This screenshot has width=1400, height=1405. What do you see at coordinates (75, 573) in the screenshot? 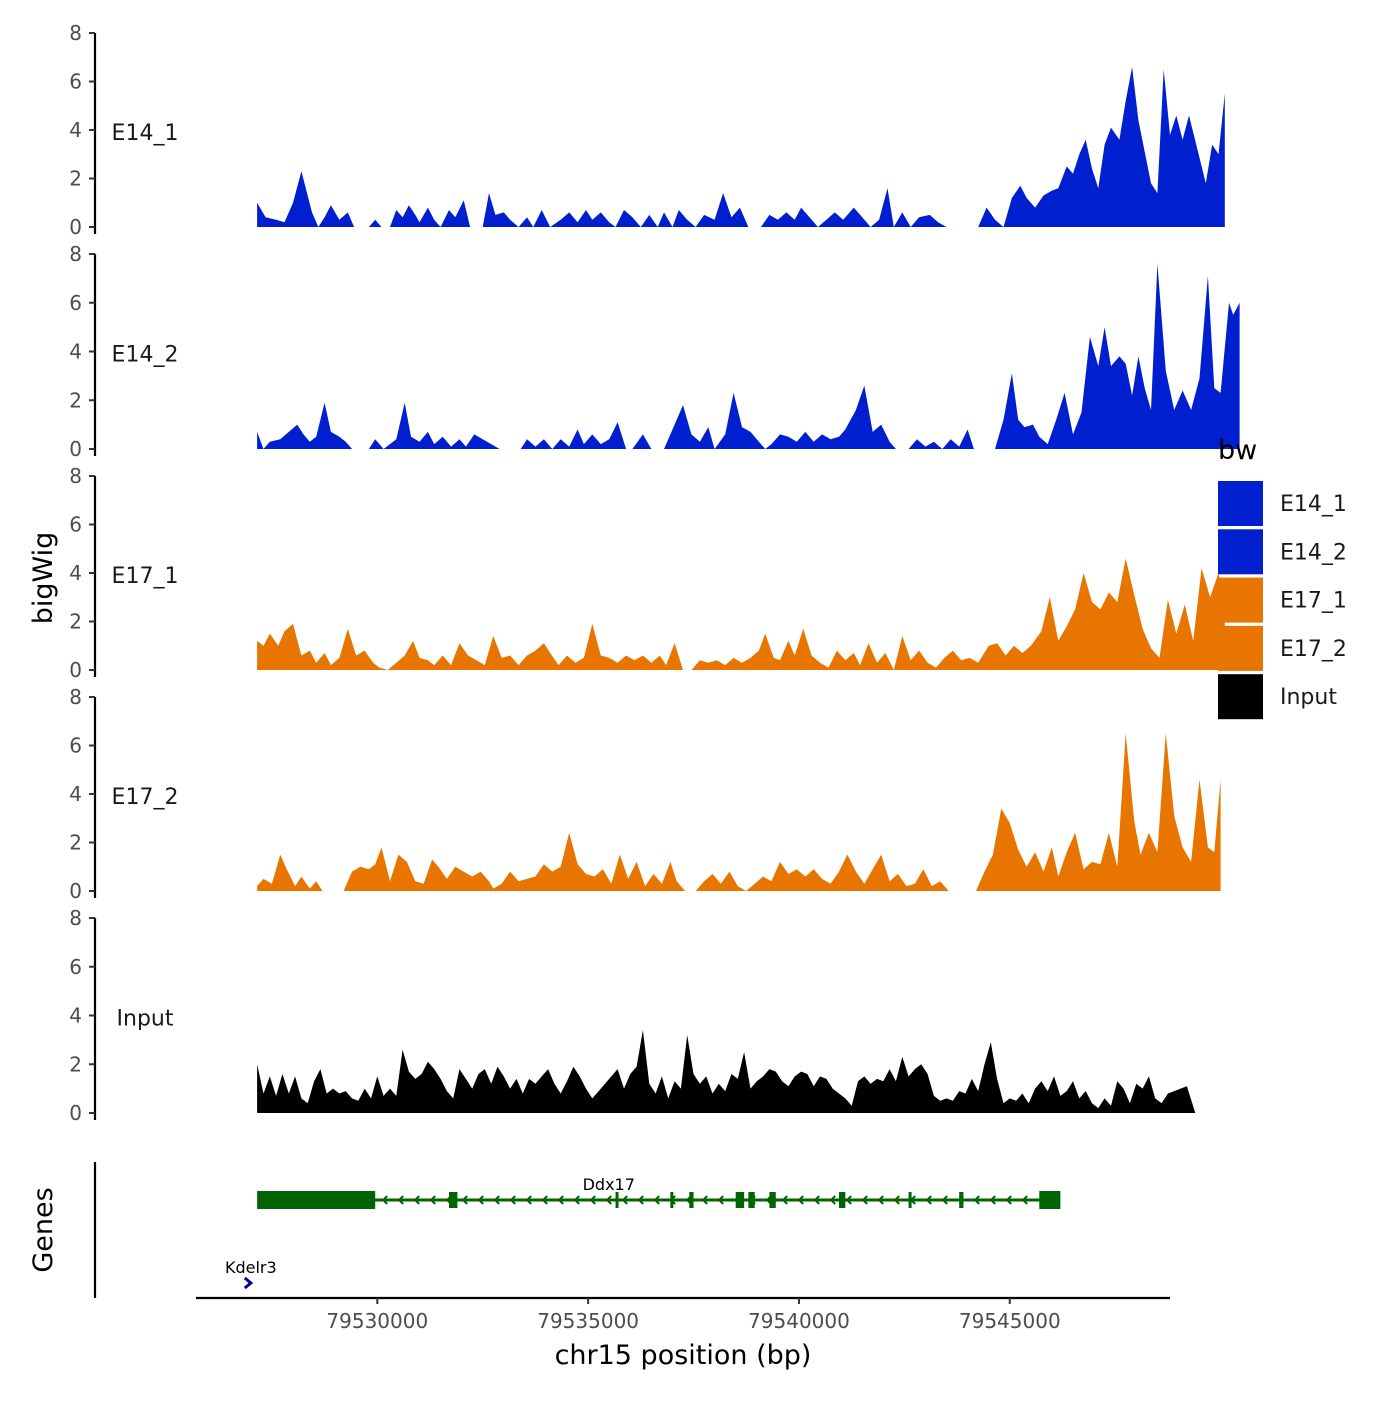
I see `y-tick-label-E17_1-4: 4` at bounding box center [75, 573].